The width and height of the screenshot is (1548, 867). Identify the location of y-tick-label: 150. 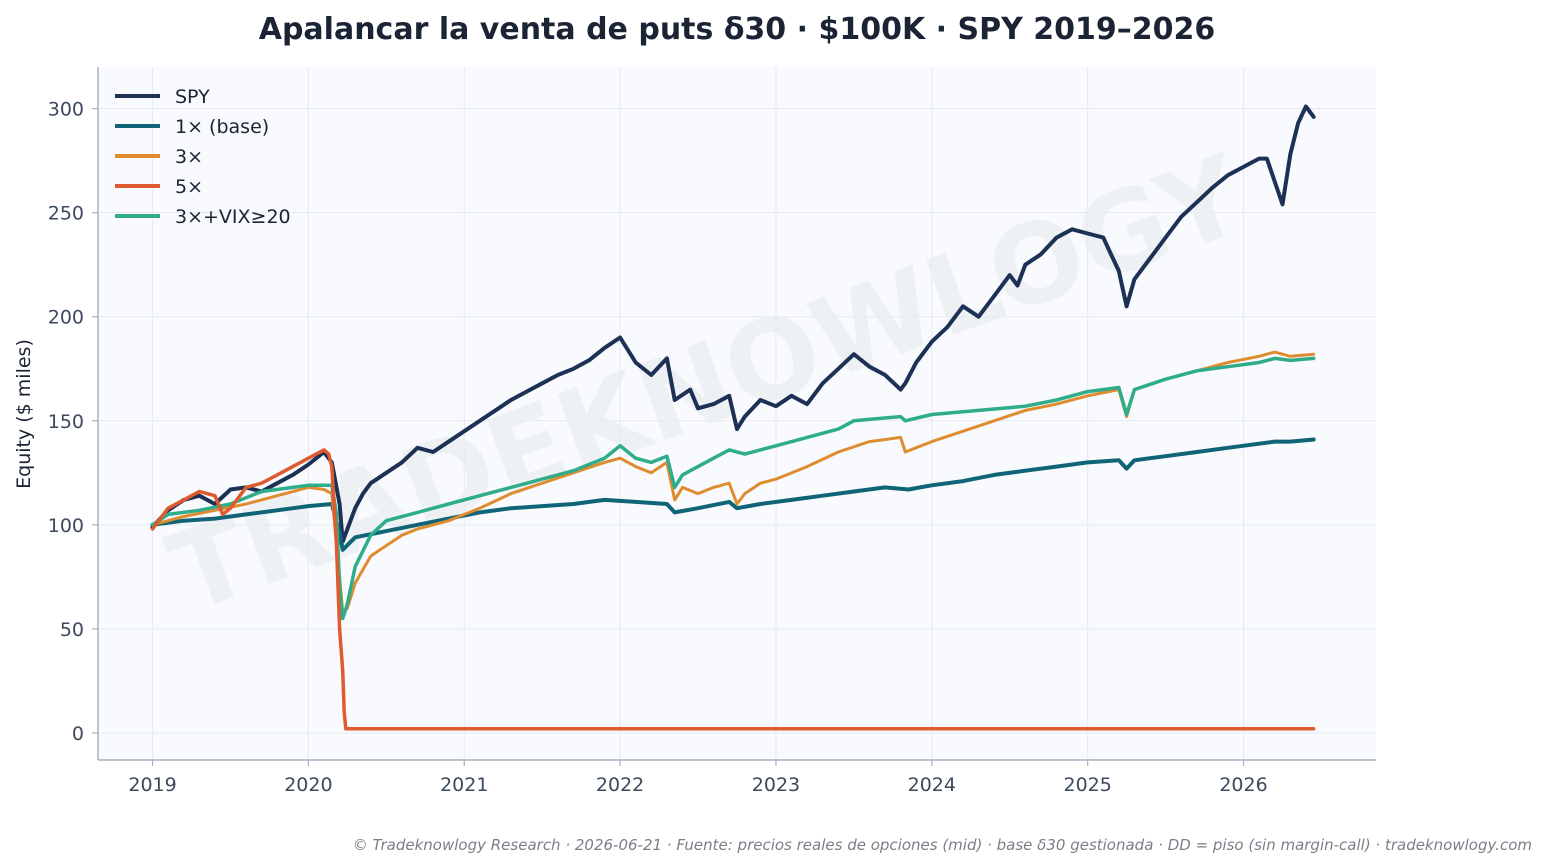
(66, 422).